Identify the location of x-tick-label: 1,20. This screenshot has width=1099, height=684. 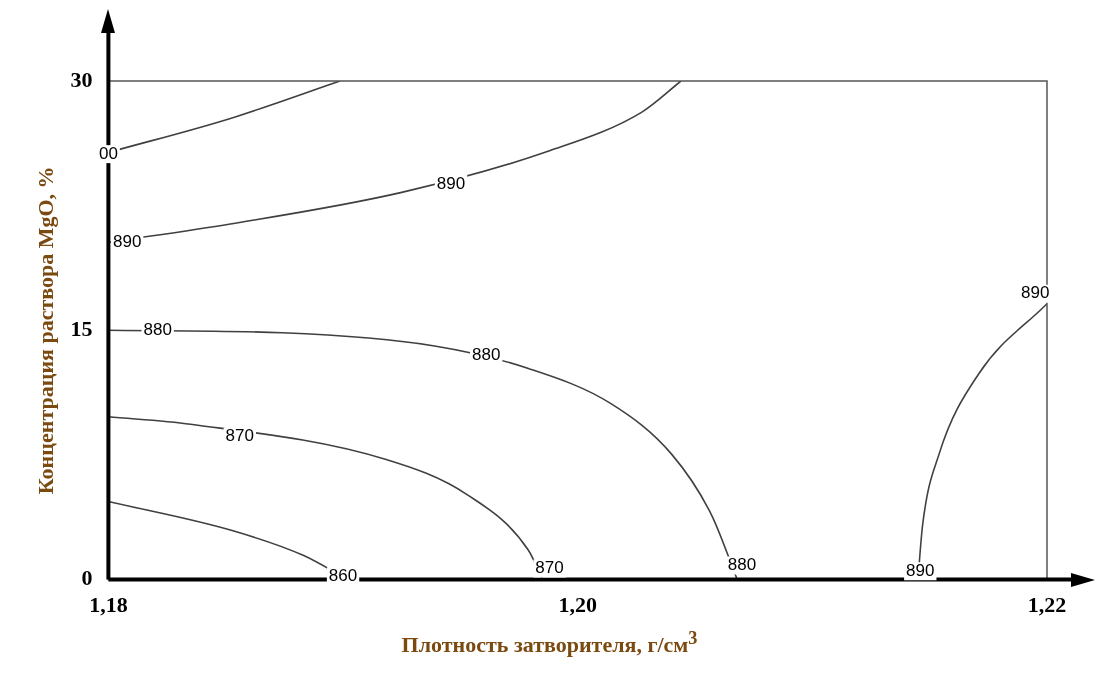
(577, 605).